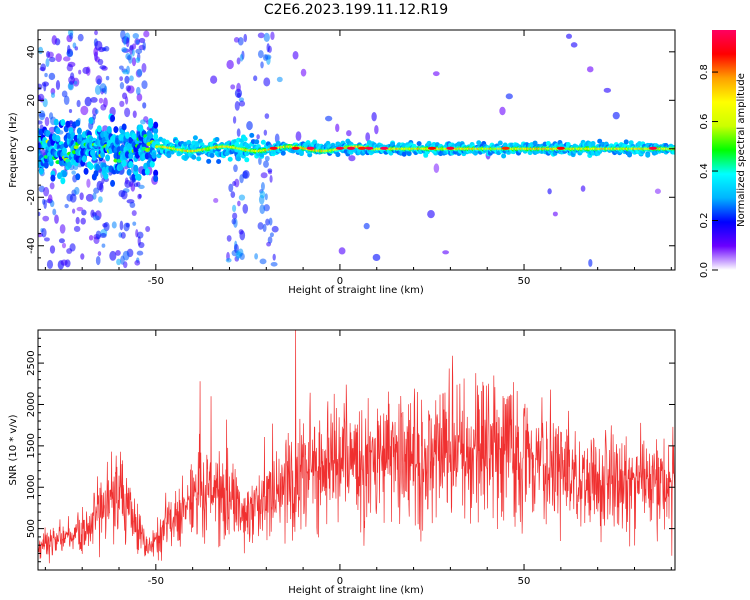 The height and width of the screenshot is (600, 750). What do you see at coordinates (156, 581) in the screenshot?
I see `snr-xtick-label: -50` at bounding box center [156, 581].